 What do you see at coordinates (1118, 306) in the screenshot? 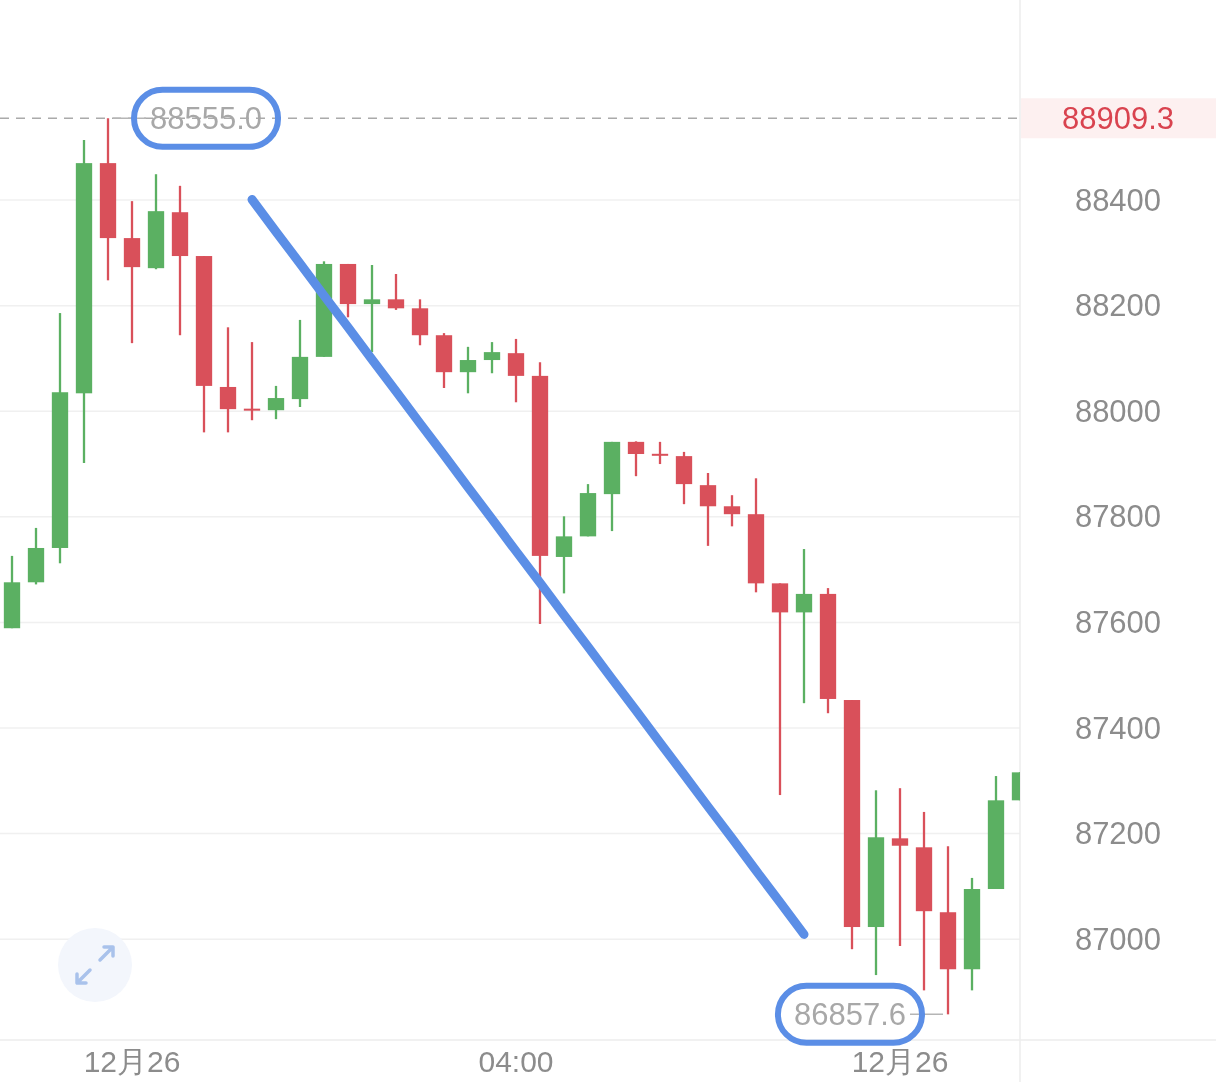
I see `y-tick-label: 88200` at bounding box center [1118, 306].